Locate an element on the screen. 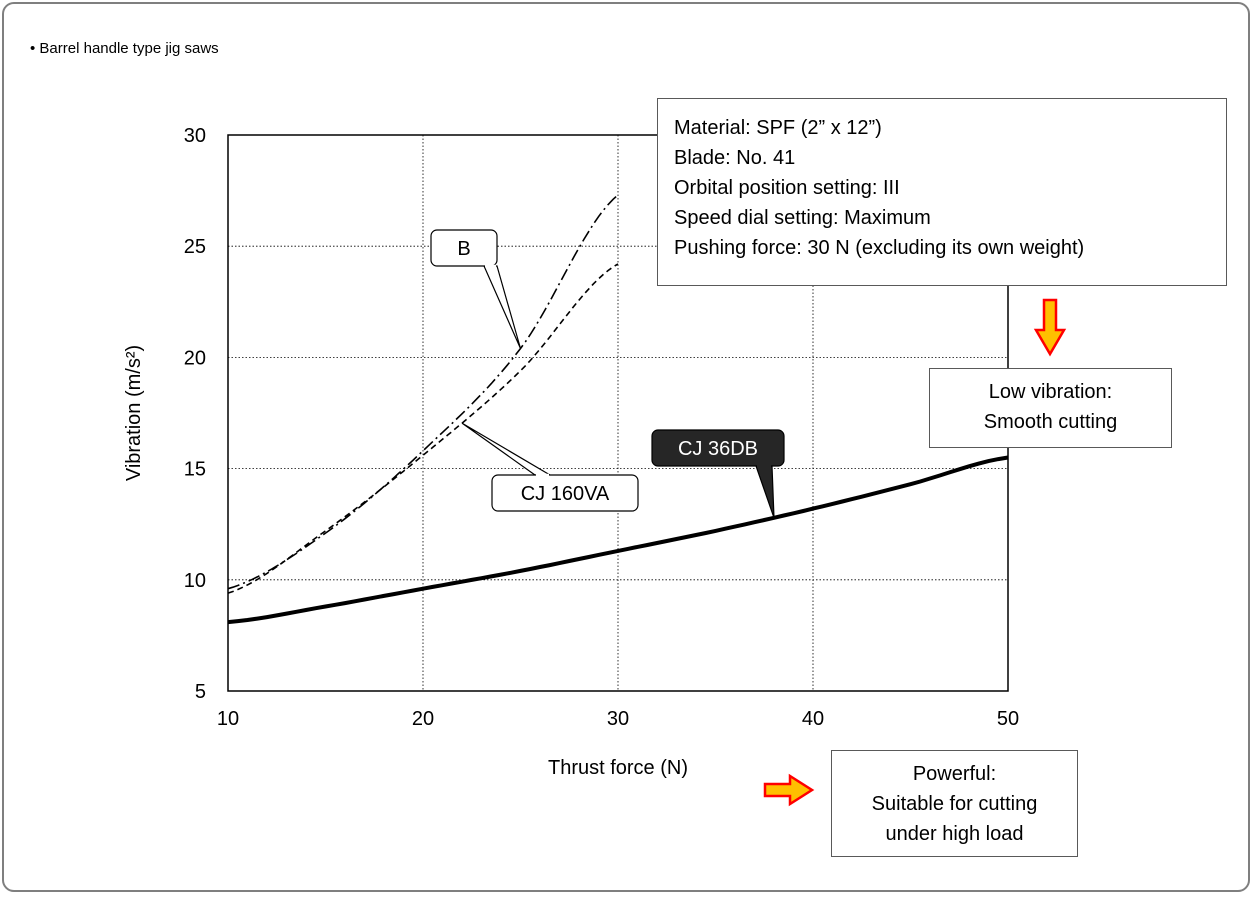  y-tick-label: 15 is located at coordinates (195, 470).